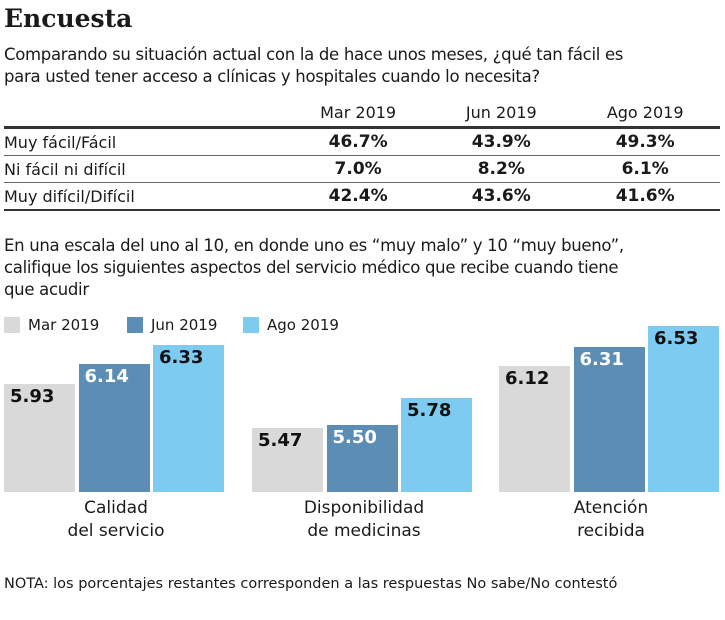 The image size is (725, 620). I want to click on bar-value-label: 5.78, so click(429, 411).